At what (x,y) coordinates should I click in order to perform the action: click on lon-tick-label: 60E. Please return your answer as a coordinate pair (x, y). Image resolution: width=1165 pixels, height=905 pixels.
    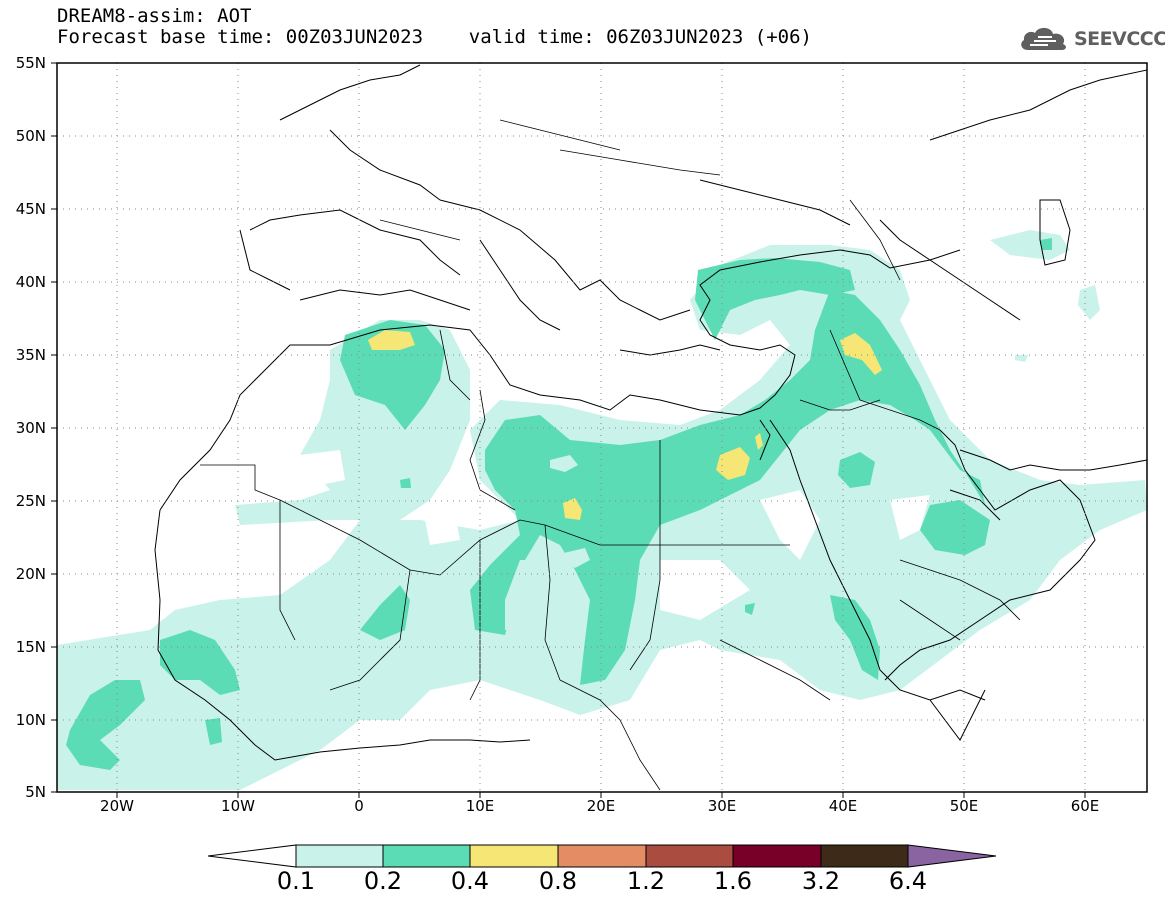
    Looking at the image, I should click on (1085, 806).